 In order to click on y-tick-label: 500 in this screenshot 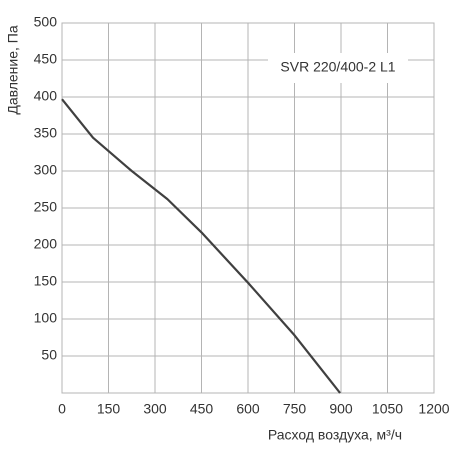, I will do `click(46, 22)`.